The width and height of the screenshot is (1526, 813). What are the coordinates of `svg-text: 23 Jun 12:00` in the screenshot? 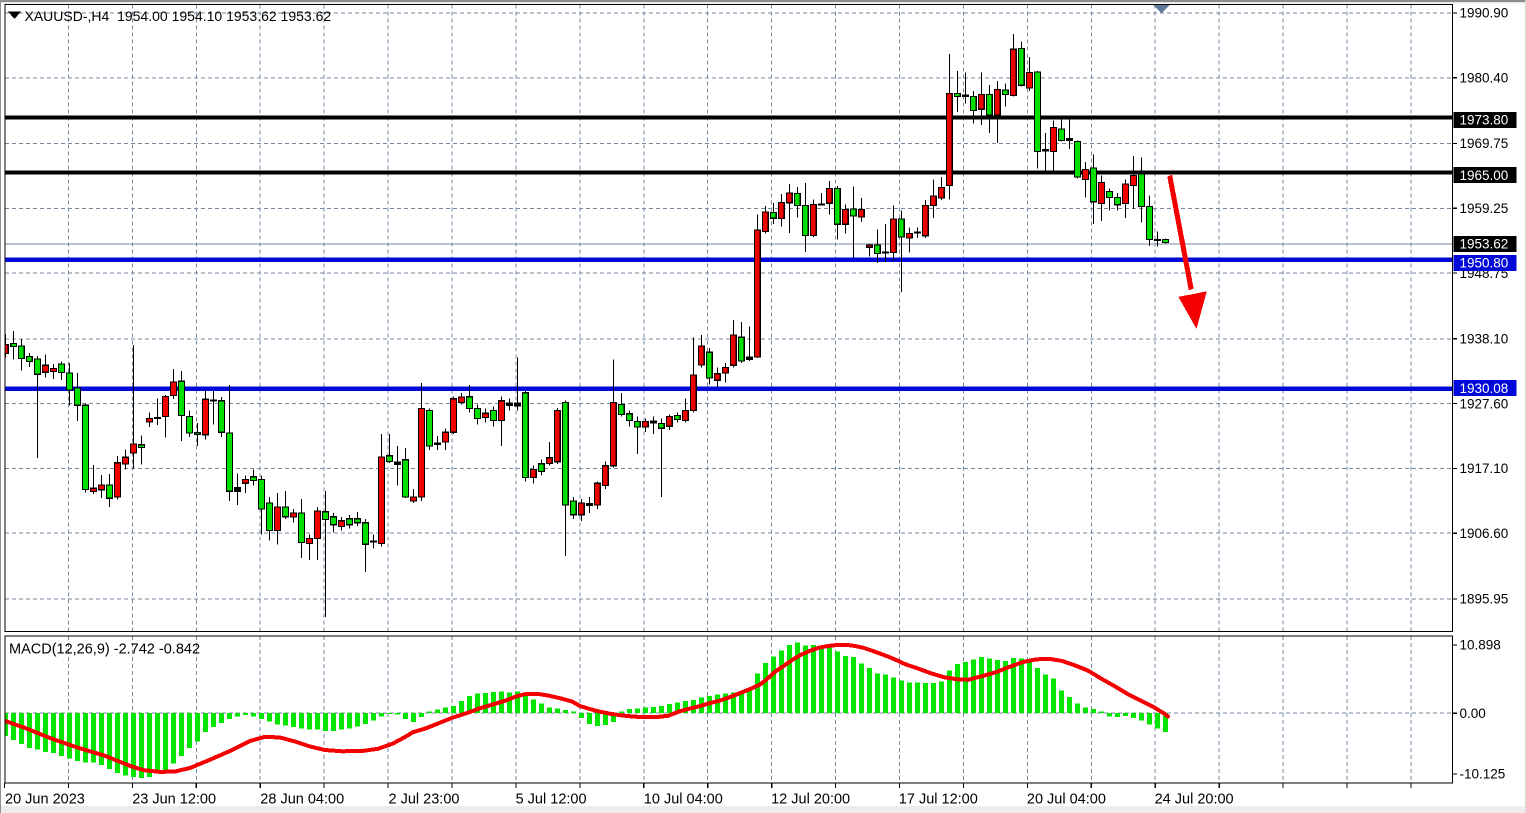 It's located at (174, 800).